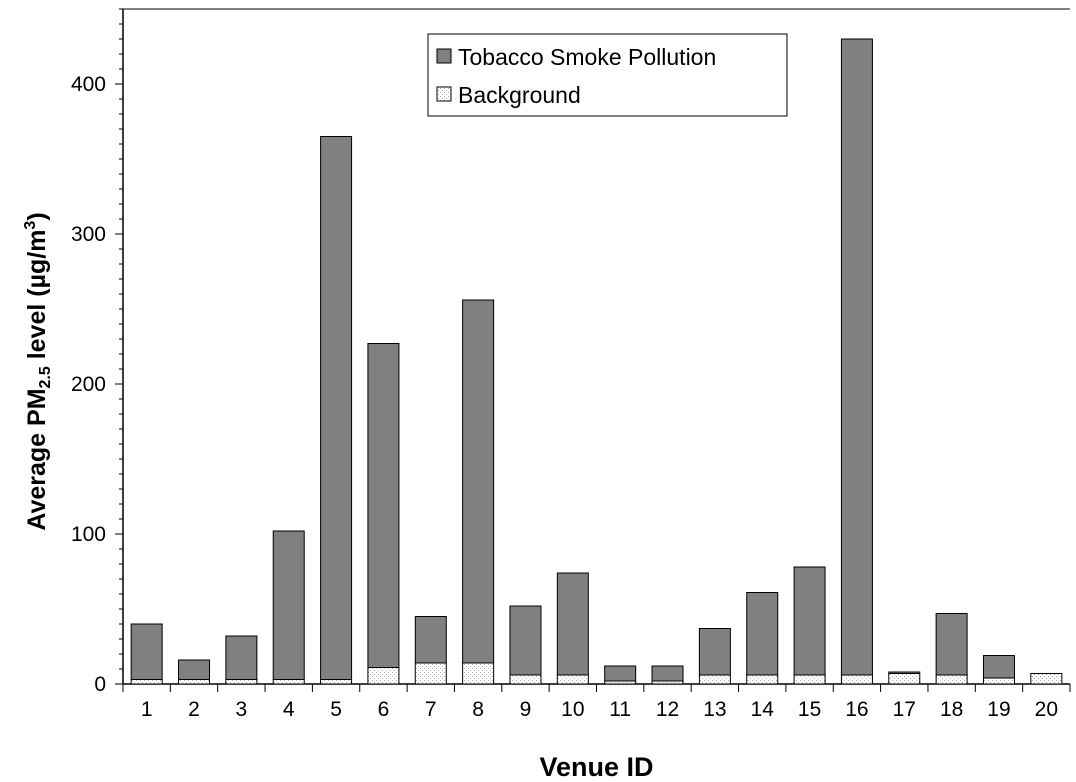 Image resolution: width=1076 pixels, height=782 pixels. I want to click on x-tick-label: 16, so click(856, 709).